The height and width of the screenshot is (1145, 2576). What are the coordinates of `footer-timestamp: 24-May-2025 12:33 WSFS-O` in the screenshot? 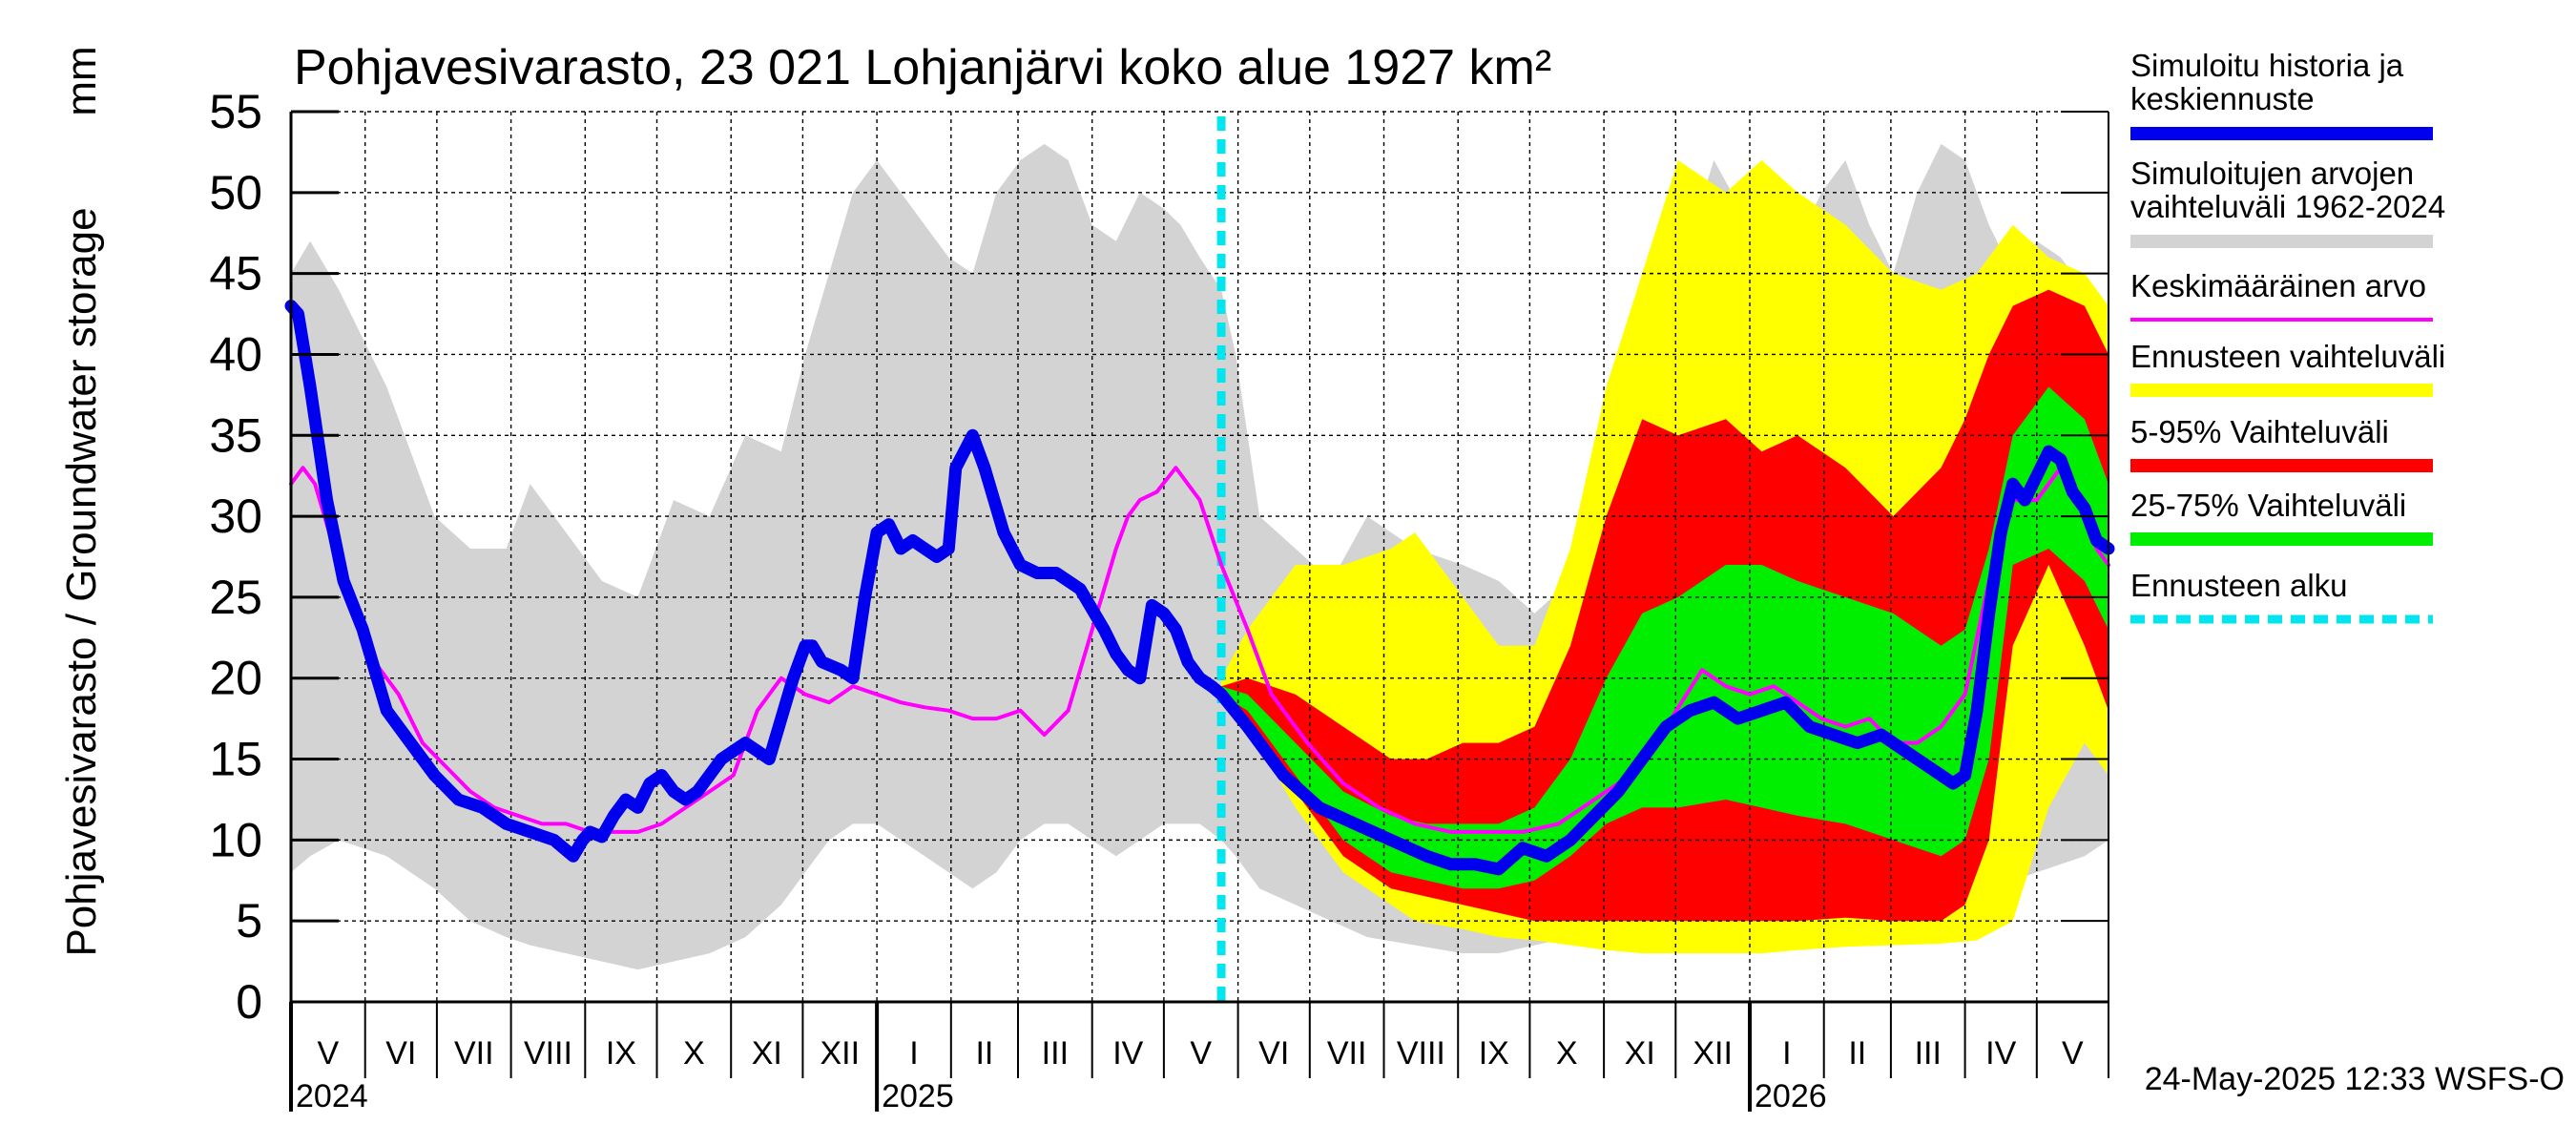 It's located at (2355, 1079).